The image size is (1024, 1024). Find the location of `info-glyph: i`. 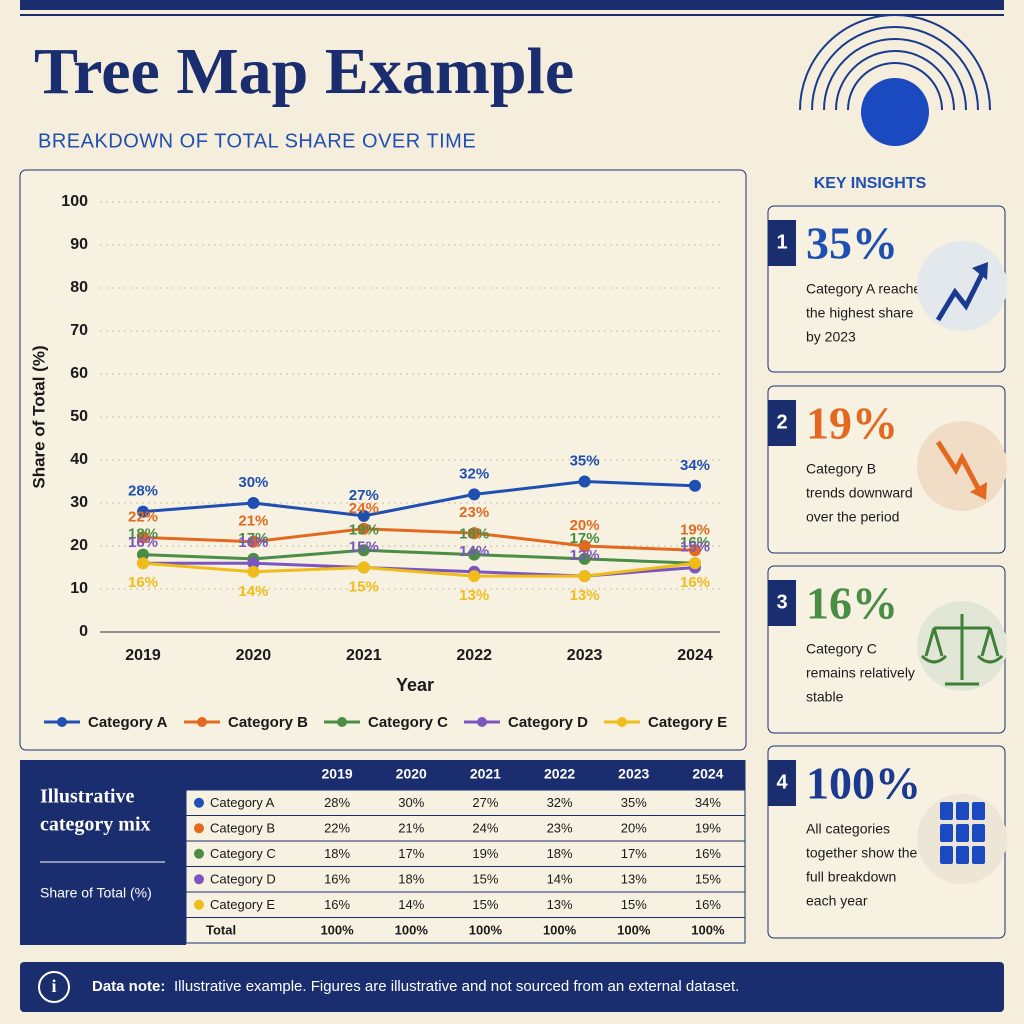

info-glyph: i is located at coordinates (53, 986).